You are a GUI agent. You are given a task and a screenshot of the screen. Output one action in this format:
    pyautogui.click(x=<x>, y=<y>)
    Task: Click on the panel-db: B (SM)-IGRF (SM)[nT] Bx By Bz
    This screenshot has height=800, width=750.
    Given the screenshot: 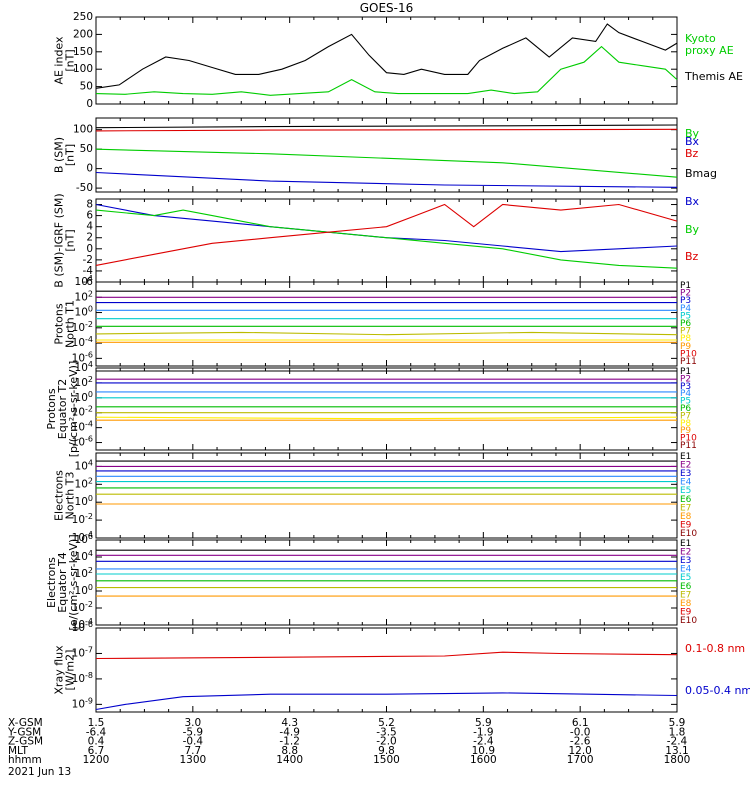 What is the action you would take?
    pyautogui.click(x=376, y=240)
    